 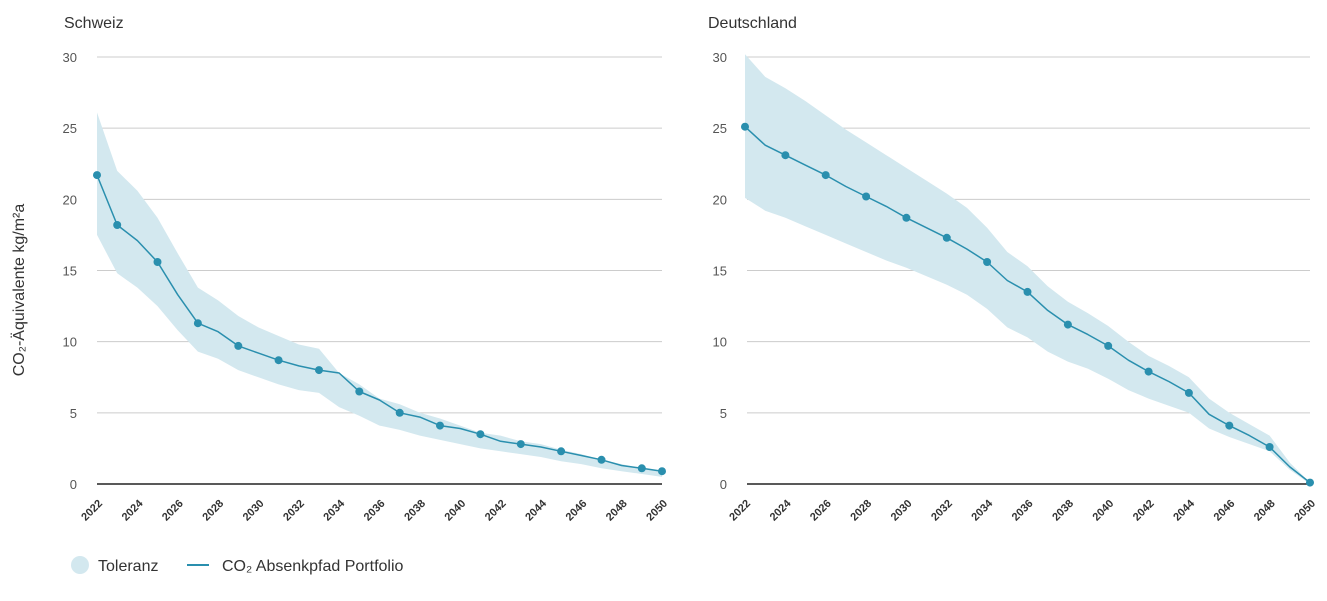 I want to click on legend-label-toleranz: Toleranz, so click(x=128, y=566).